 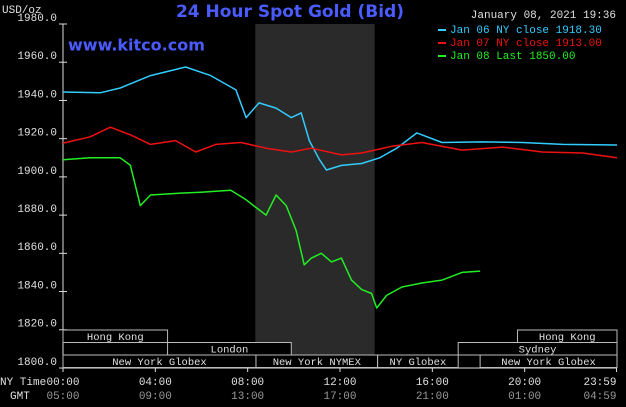 I want to click on session-label: NY Globex, so click(x=418, y=363).